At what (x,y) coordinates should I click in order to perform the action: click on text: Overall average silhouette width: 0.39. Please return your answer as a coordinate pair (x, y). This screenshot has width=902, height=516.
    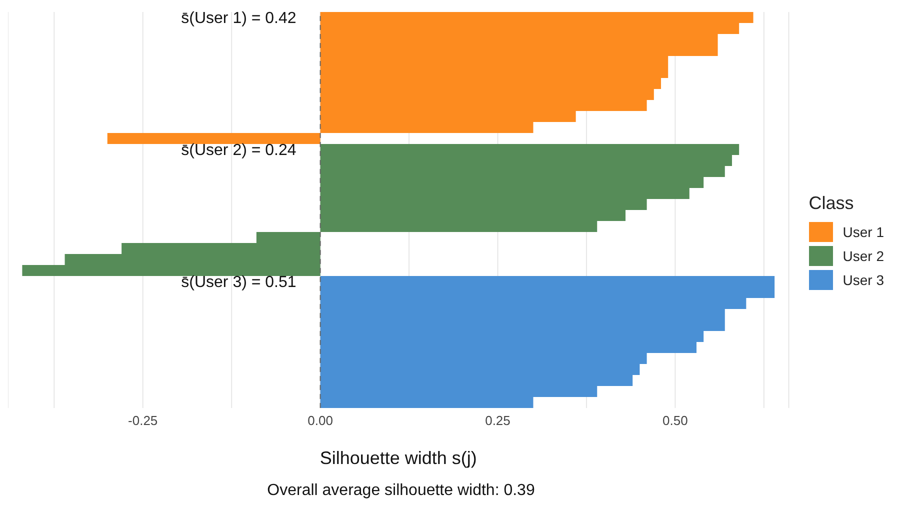
    Looking at the image, I should click on (401, 491).